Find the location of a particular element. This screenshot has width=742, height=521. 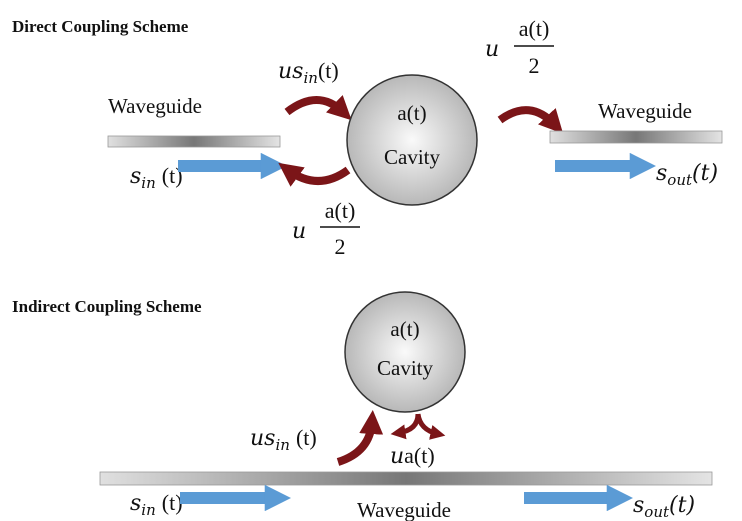

section-title: Indirect Coupling Scheme is located at coordinates (107, 306).